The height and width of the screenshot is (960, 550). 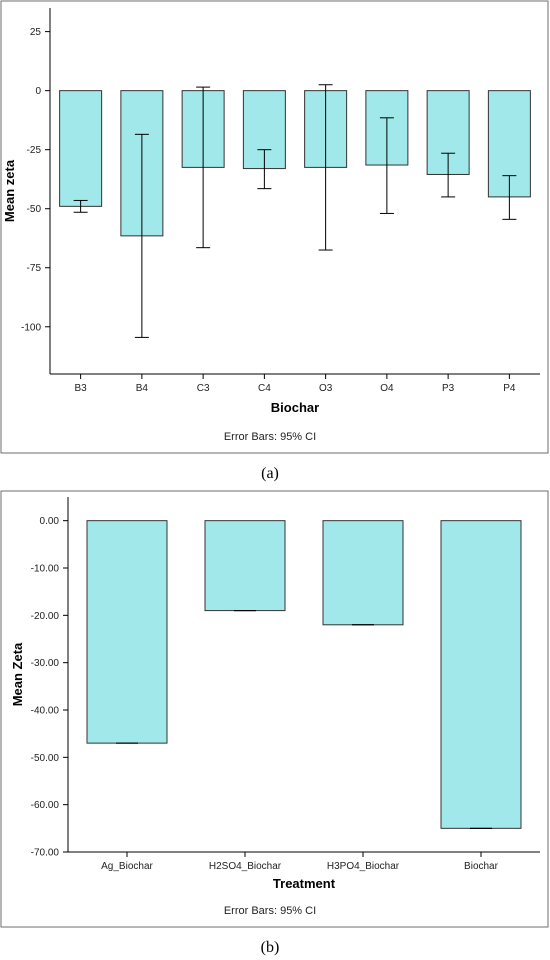 I want to click on chart-b-panel-label: (b), so click(x=270, y=947).